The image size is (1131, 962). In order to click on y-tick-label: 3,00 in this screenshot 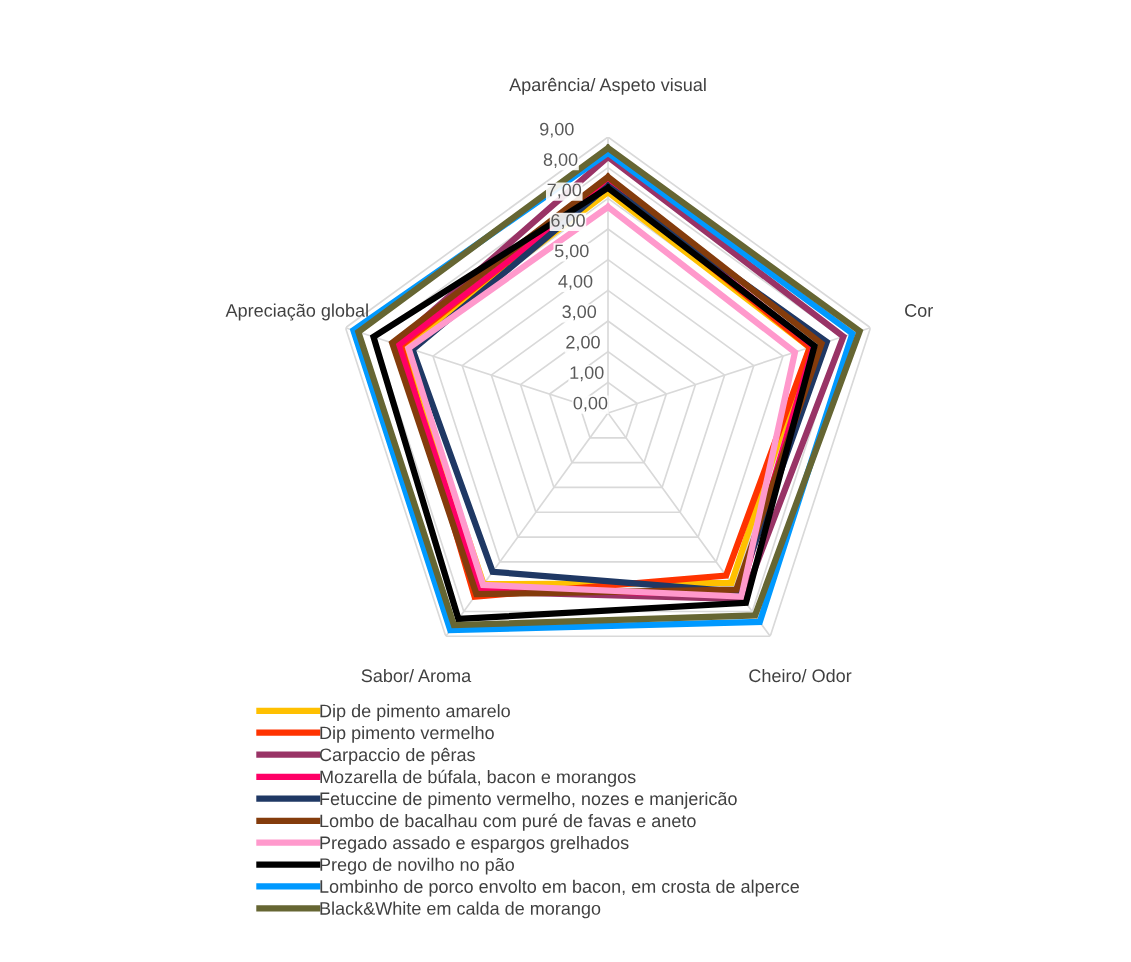, I will do `click(579, 313)`.